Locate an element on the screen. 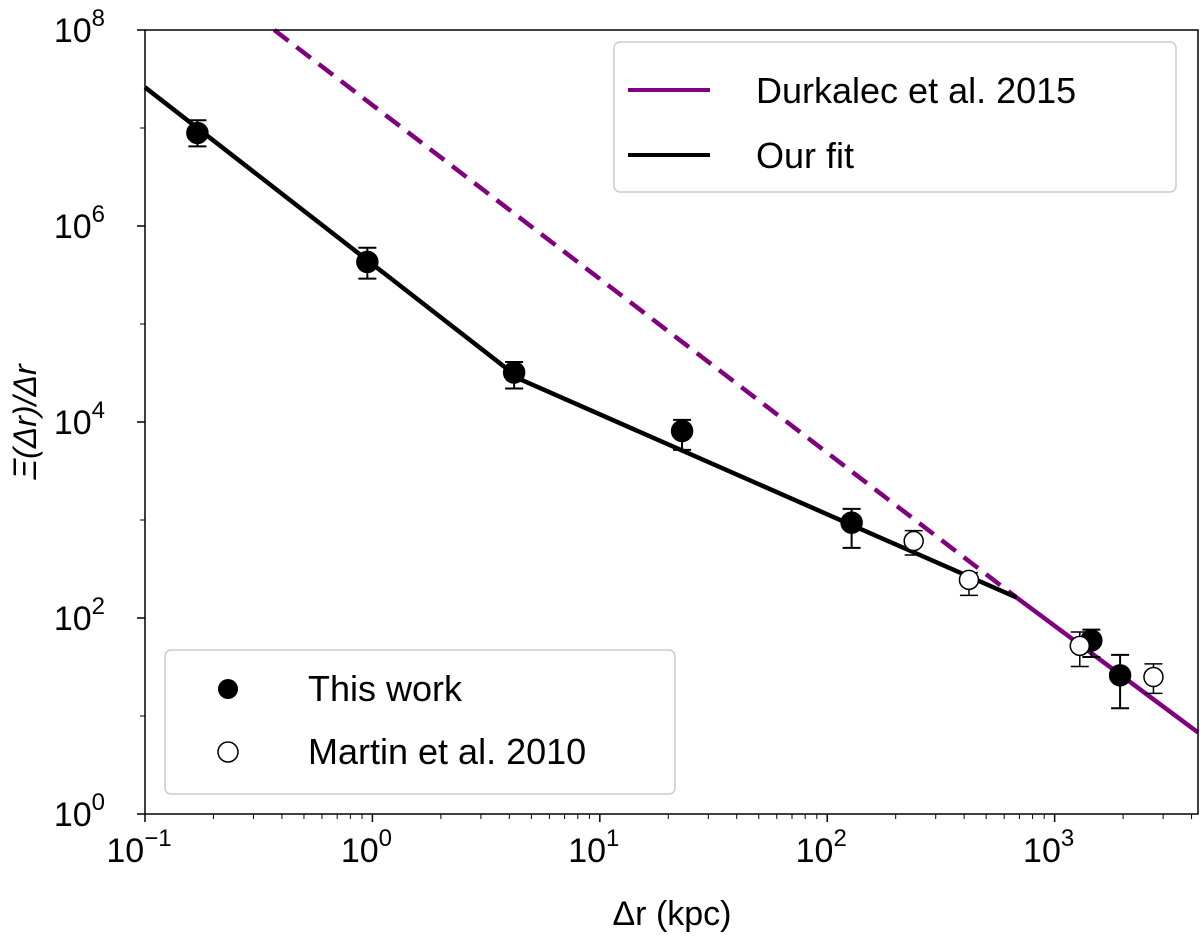  x-tick-exponent: 2 is located at coordinates (839, 838).